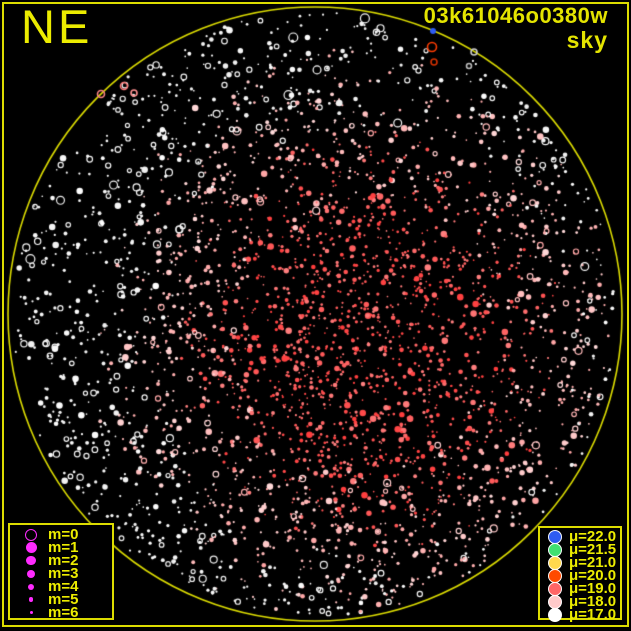 This screenshot has width=631, height=631. I want to click on legend-row: μ=19.0, so click(582, 588).